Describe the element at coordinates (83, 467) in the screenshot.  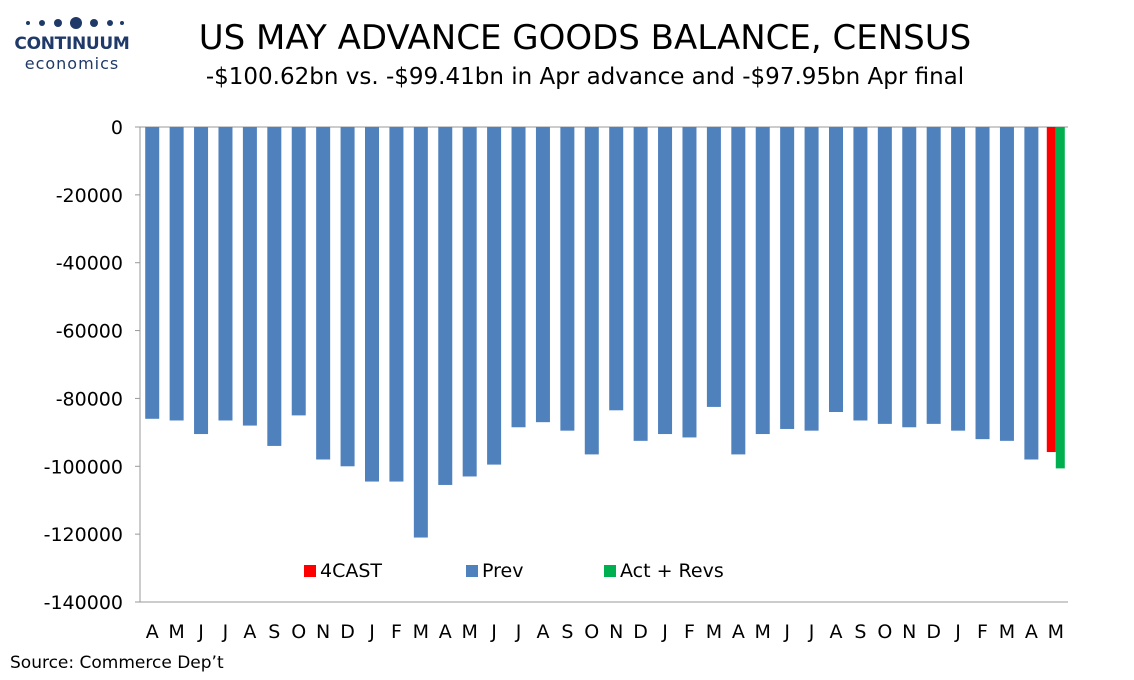
I see `y-tick-label: -100000` at that location.